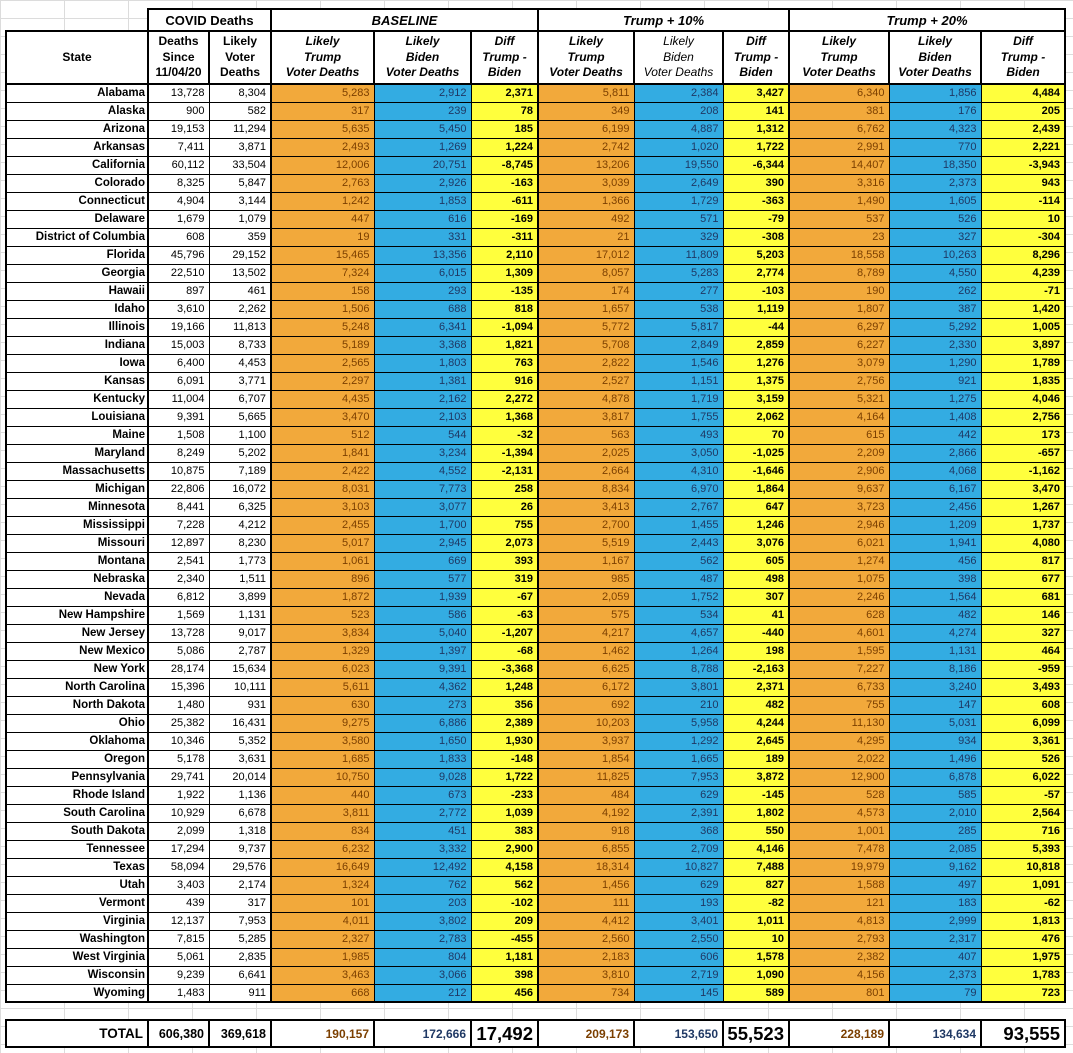  I want to click on baseline-biden-cell: 804, so click(422, 957).